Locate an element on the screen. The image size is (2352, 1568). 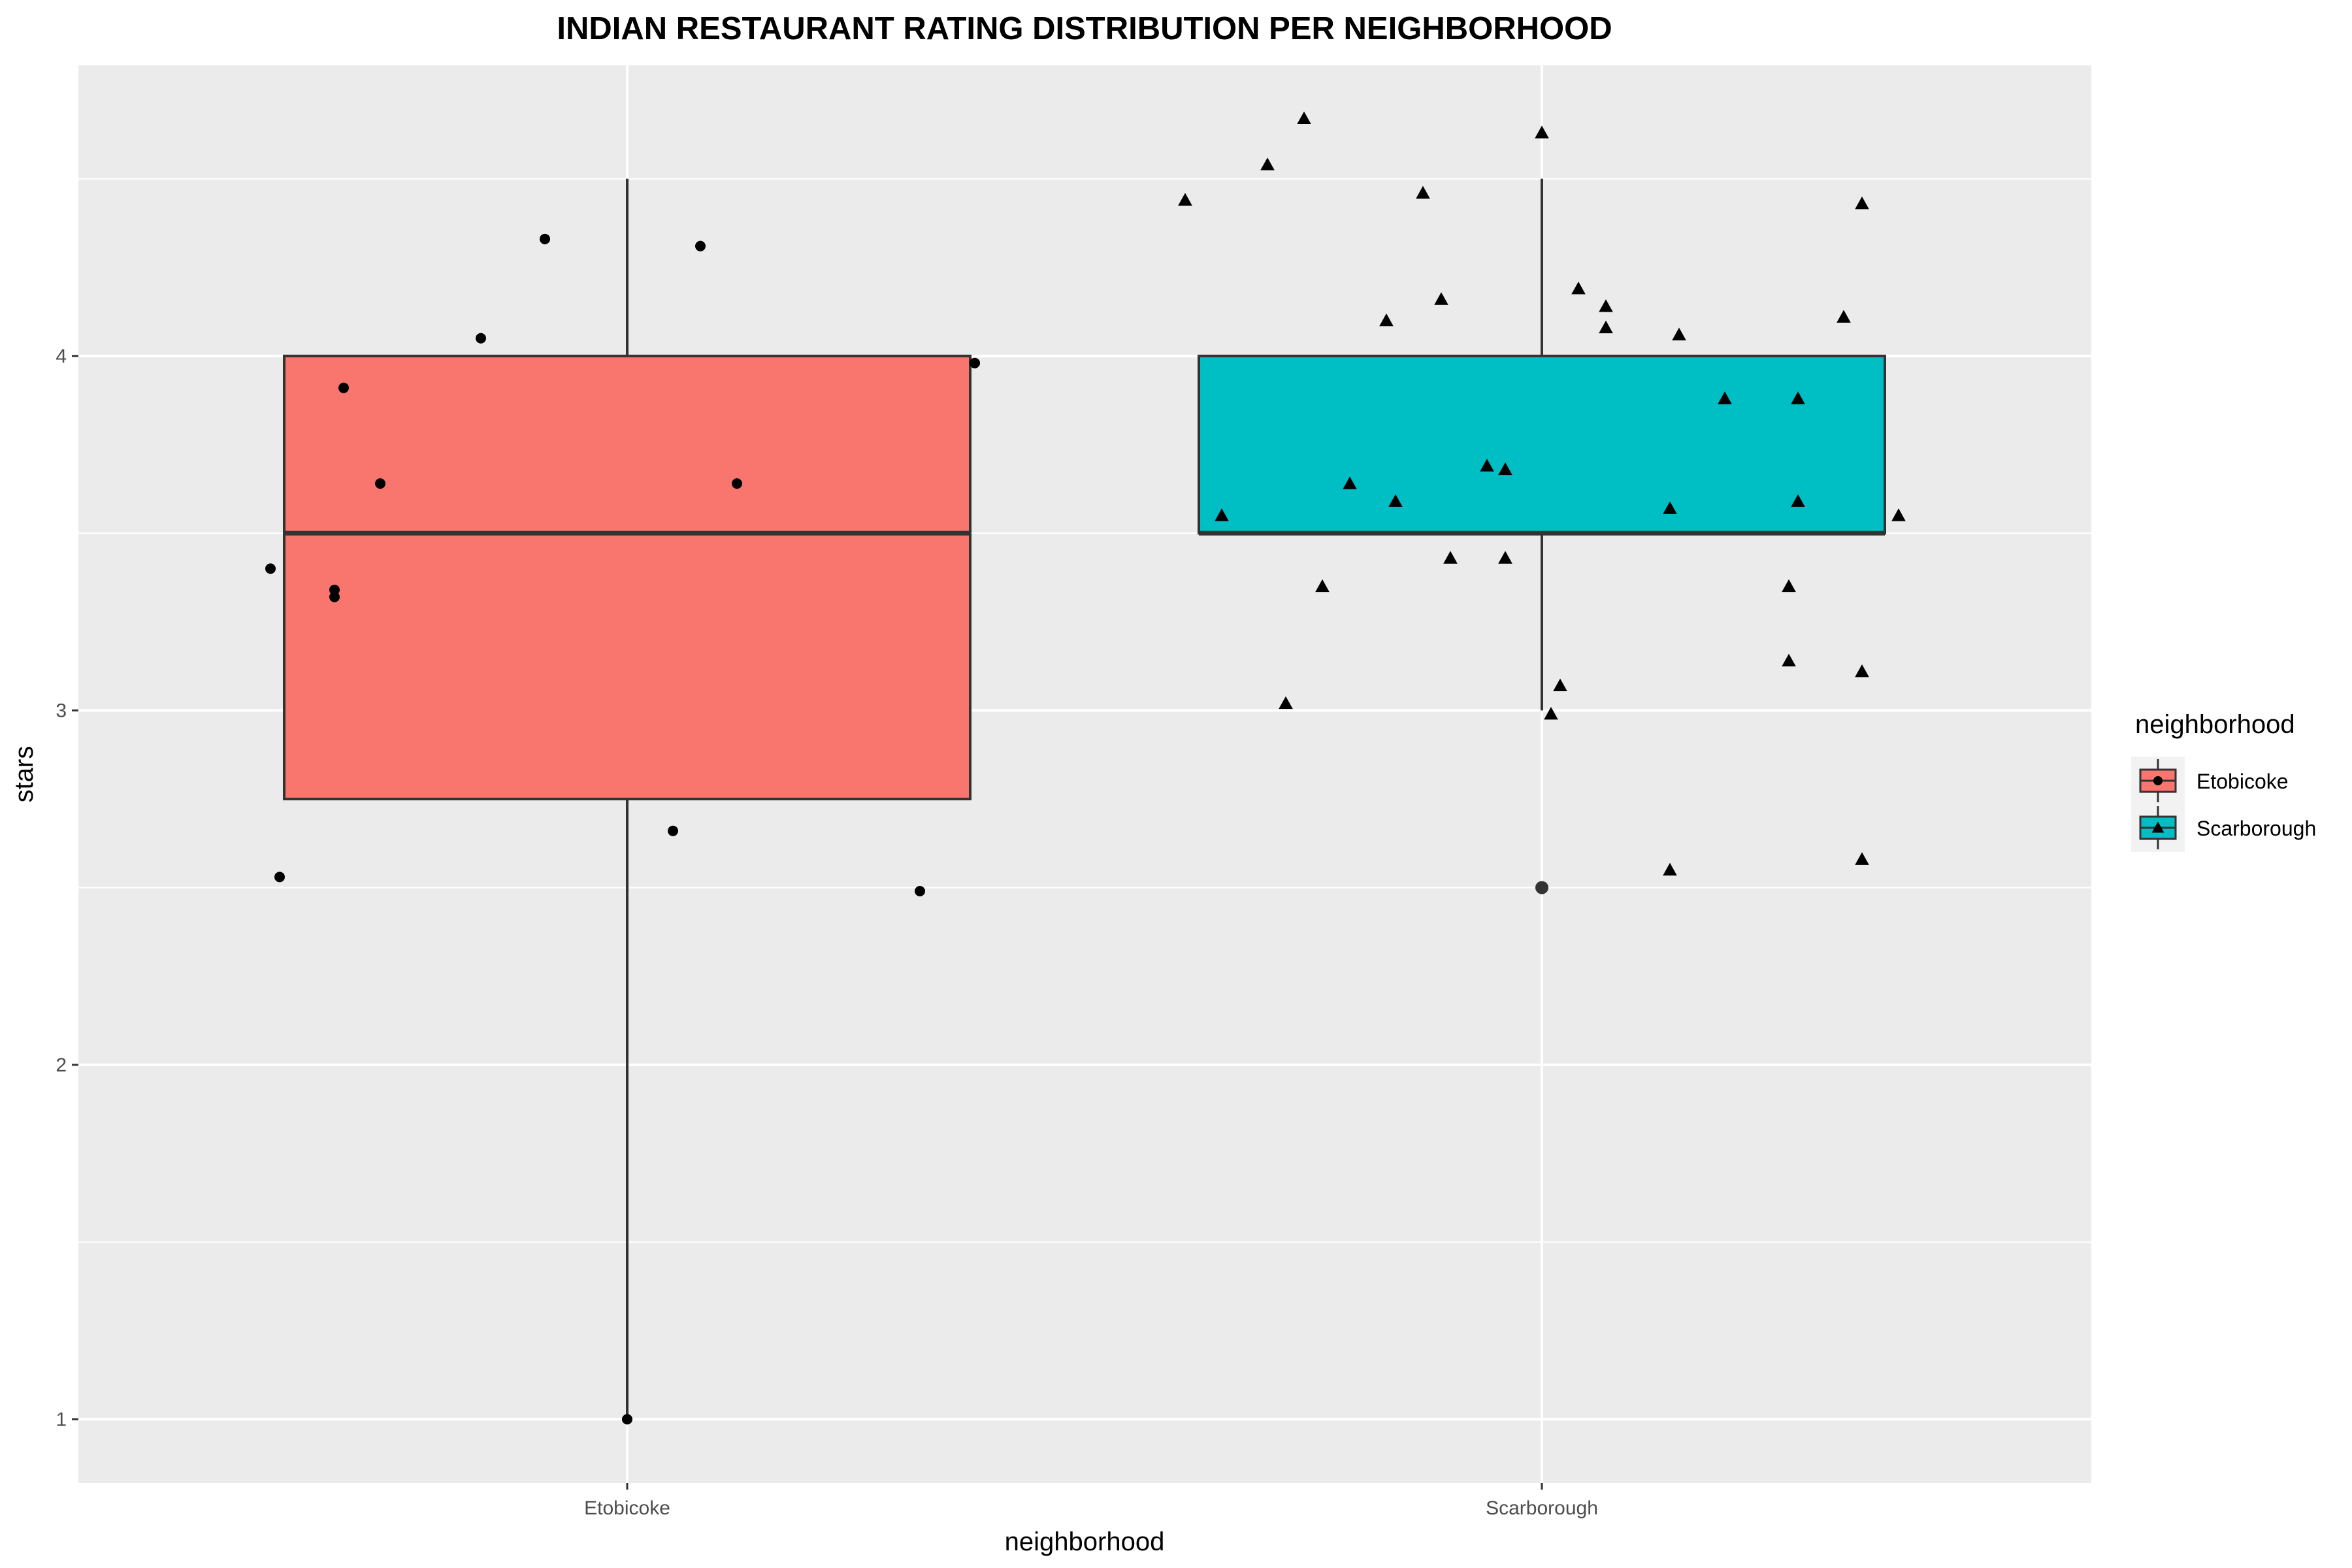
y-tick-label: 3 is located at coordinates (61, 710).